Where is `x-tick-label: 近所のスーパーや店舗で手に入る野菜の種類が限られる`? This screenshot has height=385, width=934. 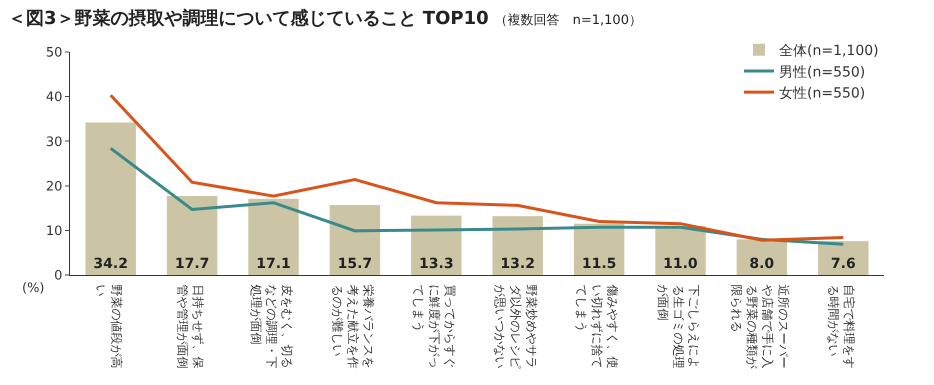
x-tick-label: 近所のスーパーや店舗で手に入る野菜の種類が限られる is located at coordinates (760, 327).